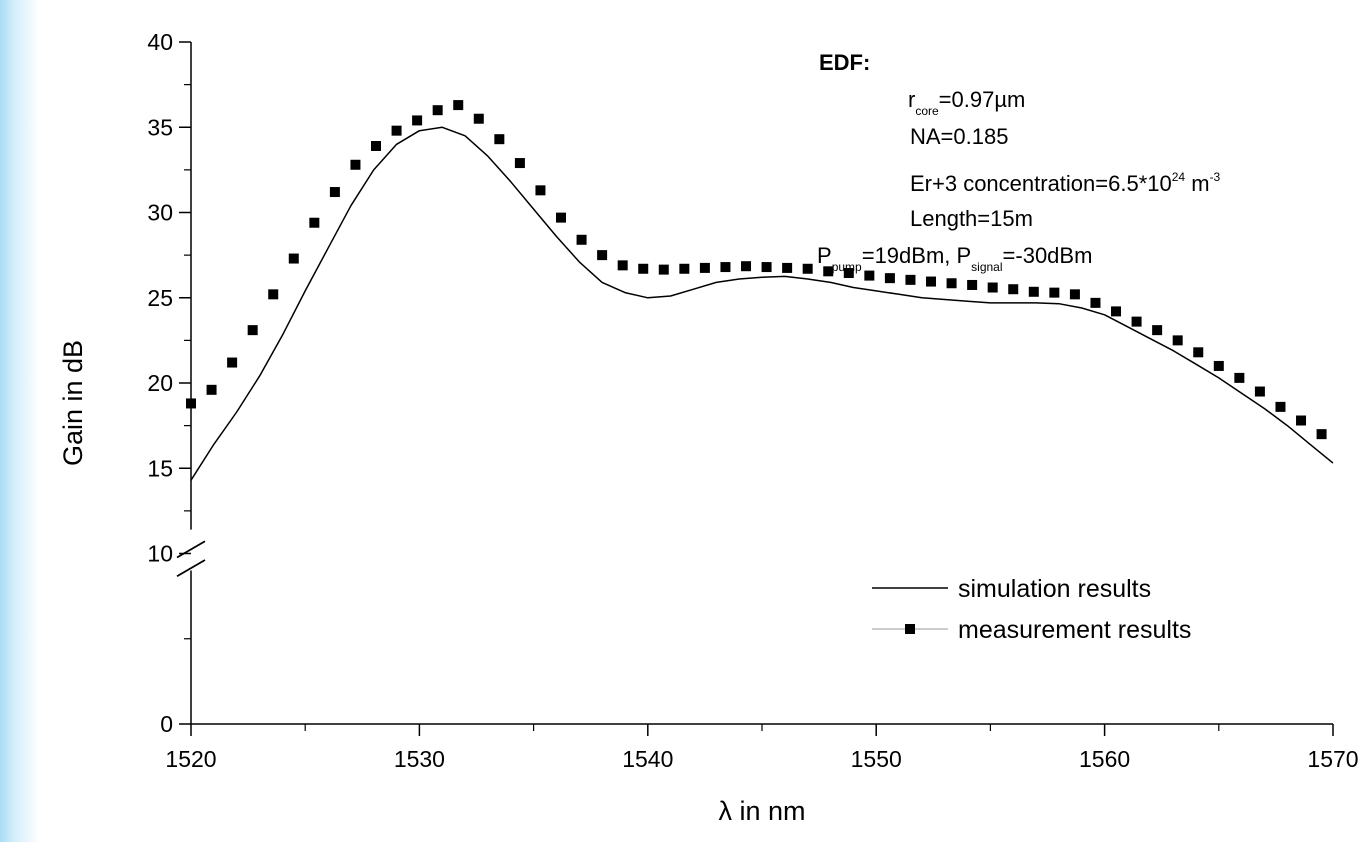  I want to click on r-core-value: =0.97µm, so click(982, 99).